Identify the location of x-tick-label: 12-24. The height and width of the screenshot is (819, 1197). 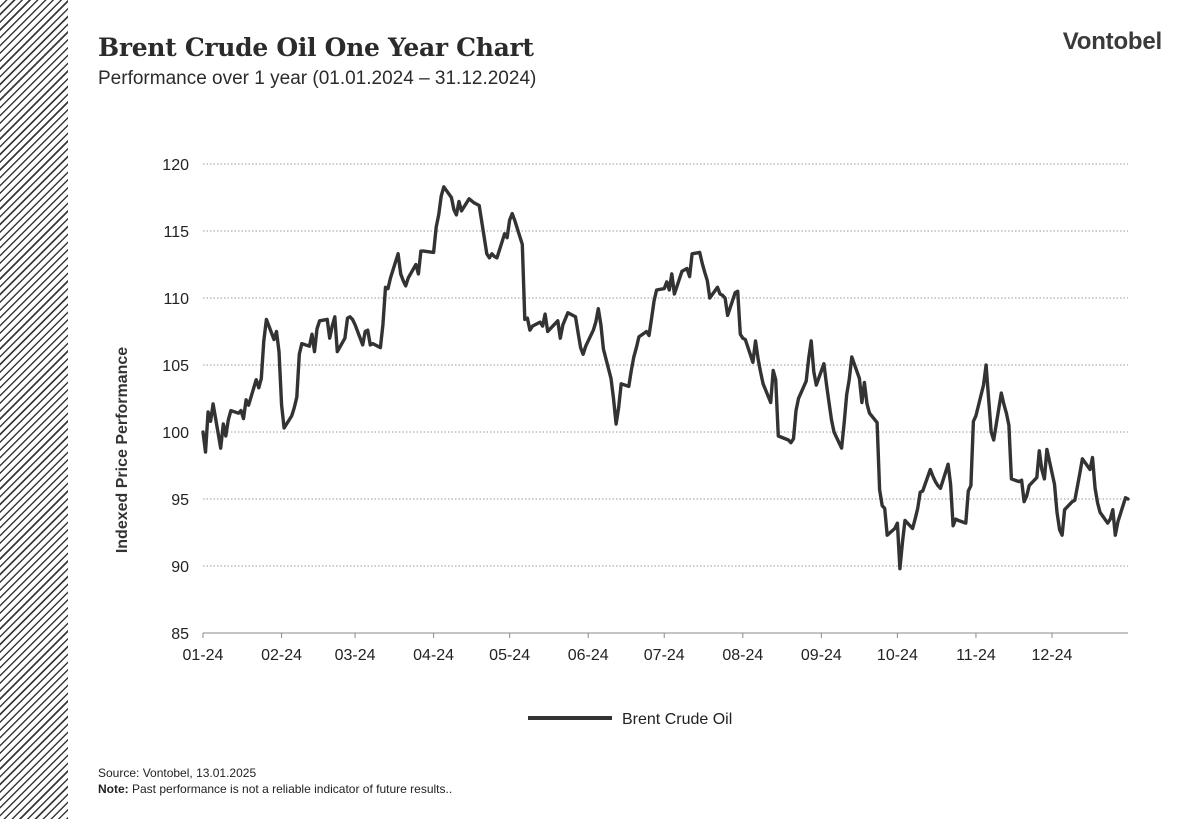
(1052, 655).